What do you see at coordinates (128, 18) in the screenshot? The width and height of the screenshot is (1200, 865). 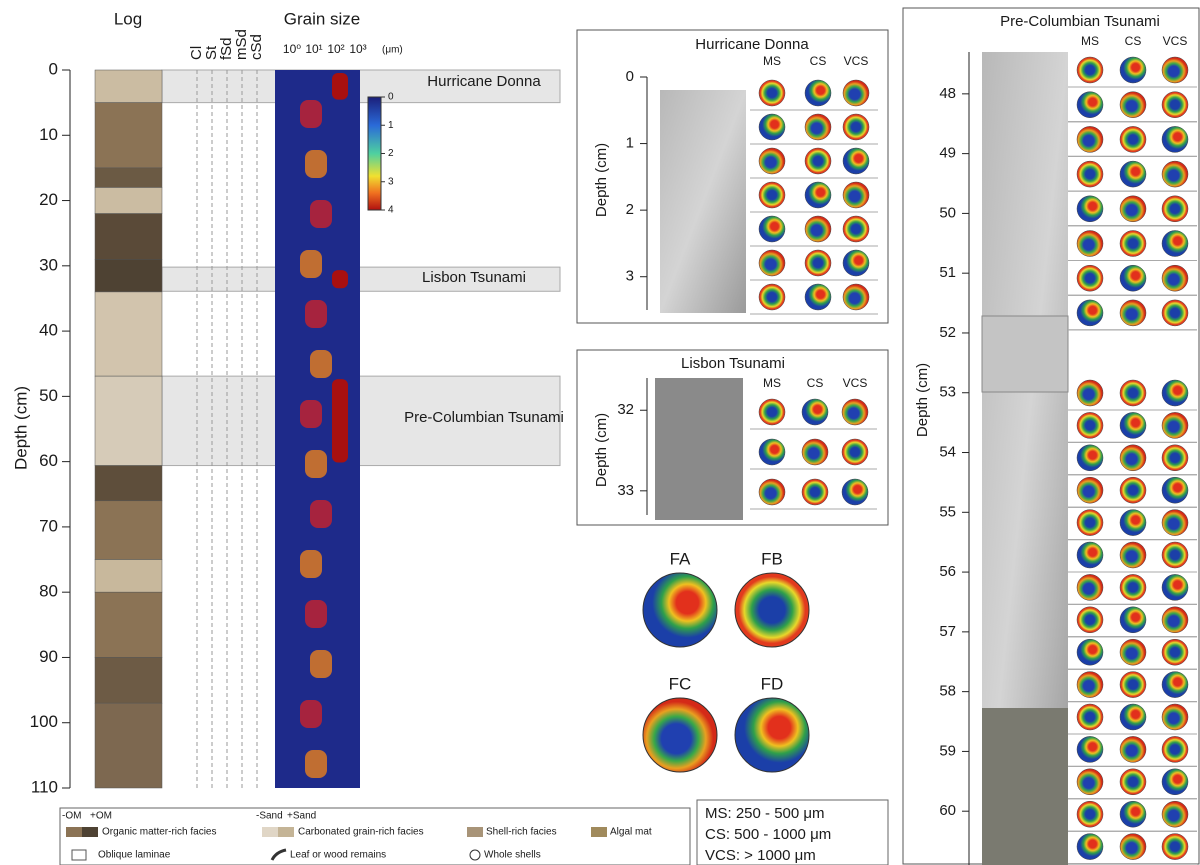 I see `log-title: Log` at bounding box center [128, 18].